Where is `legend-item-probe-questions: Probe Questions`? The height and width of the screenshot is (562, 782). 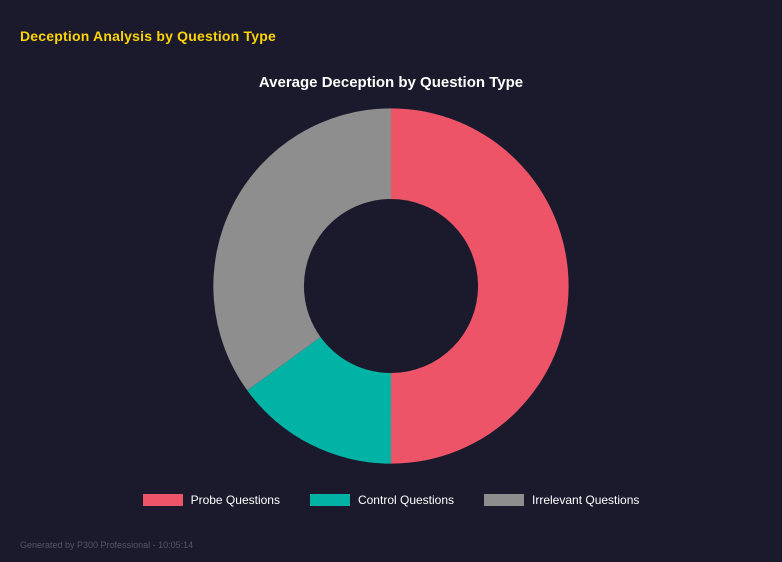
legend-item-probe-questions: Probe Questions is located at coordinates (211, 500).